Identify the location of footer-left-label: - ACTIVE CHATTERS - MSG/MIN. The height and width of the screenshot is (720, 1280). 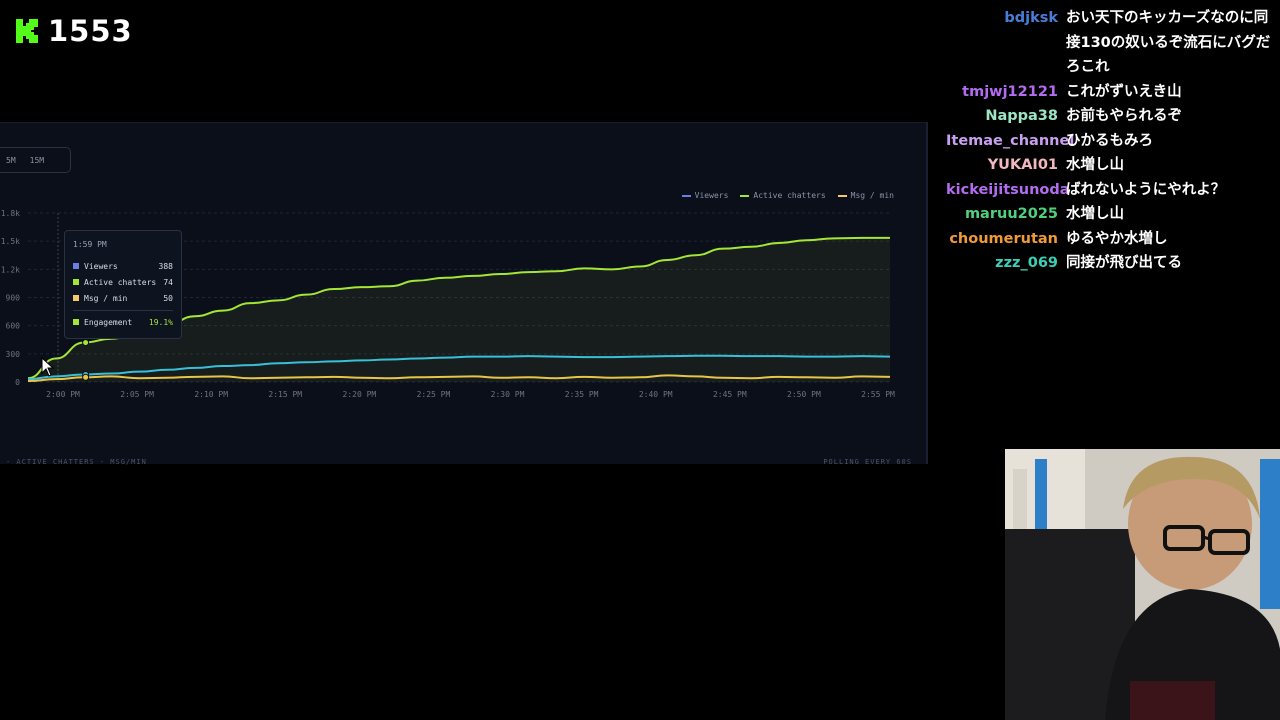
(76, 462).